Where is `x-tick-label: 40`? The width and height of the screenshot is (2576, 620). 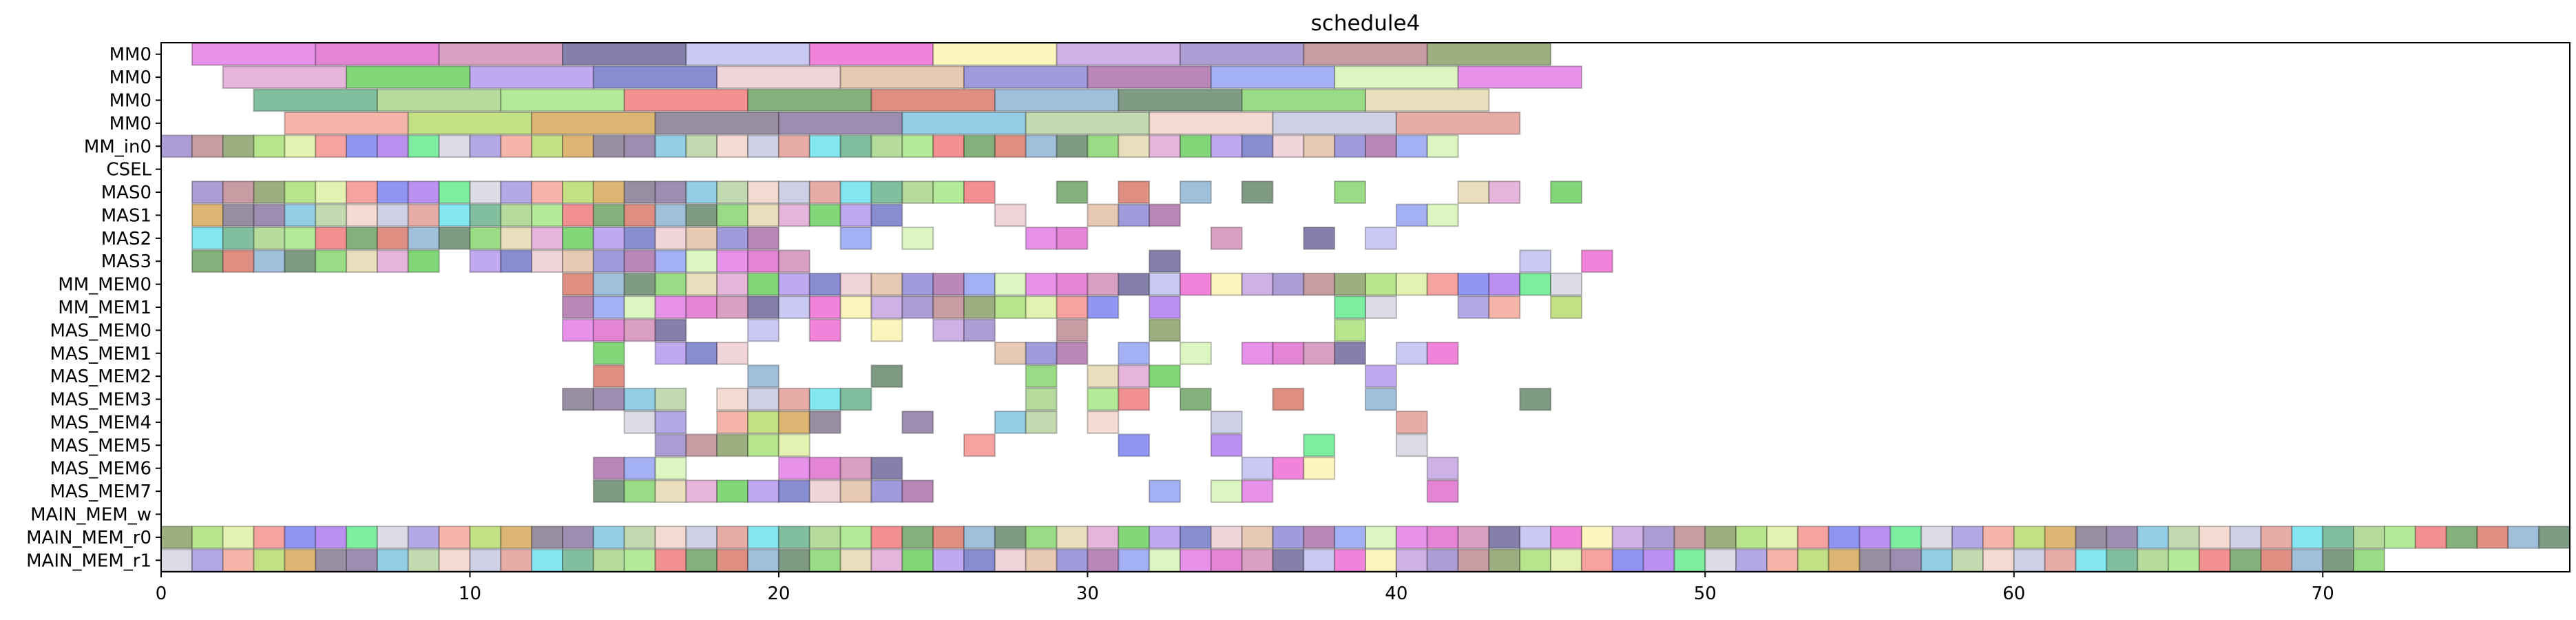 x-tick-label: 40 is located at coordinates (1396, 593).